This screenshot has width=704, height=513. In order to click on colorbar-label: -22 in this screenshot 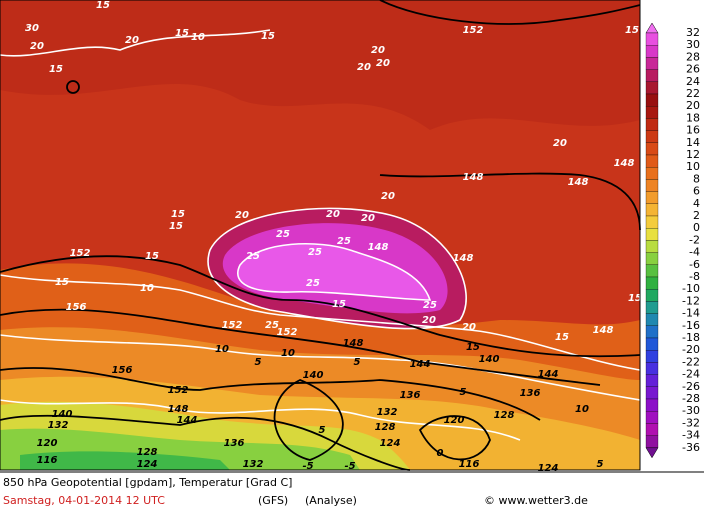, I will do `click(691, 361)`.